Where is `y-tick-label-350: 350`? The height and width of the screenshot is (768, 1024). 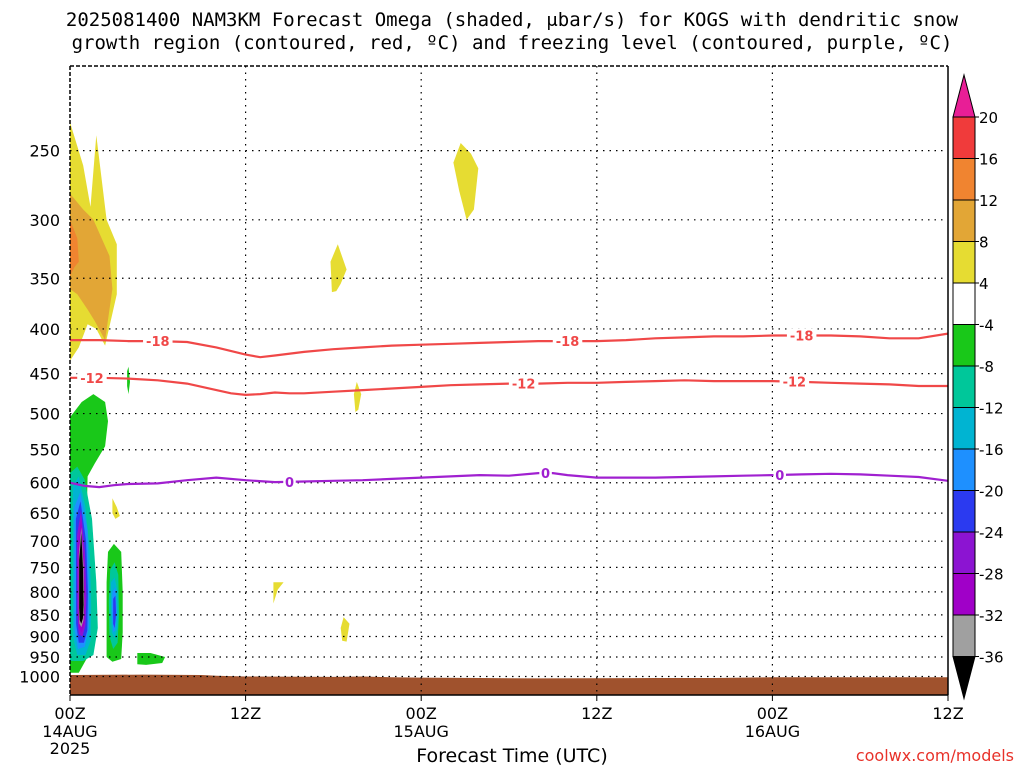
y-tick-label-350: 350 is located at coordinates (44, 278).